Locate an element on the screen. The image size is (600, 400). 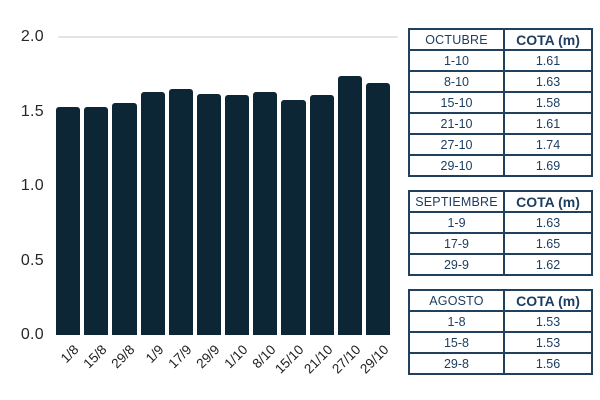
cota-value-cell: 1.58 is located at coordinates (548, 102).